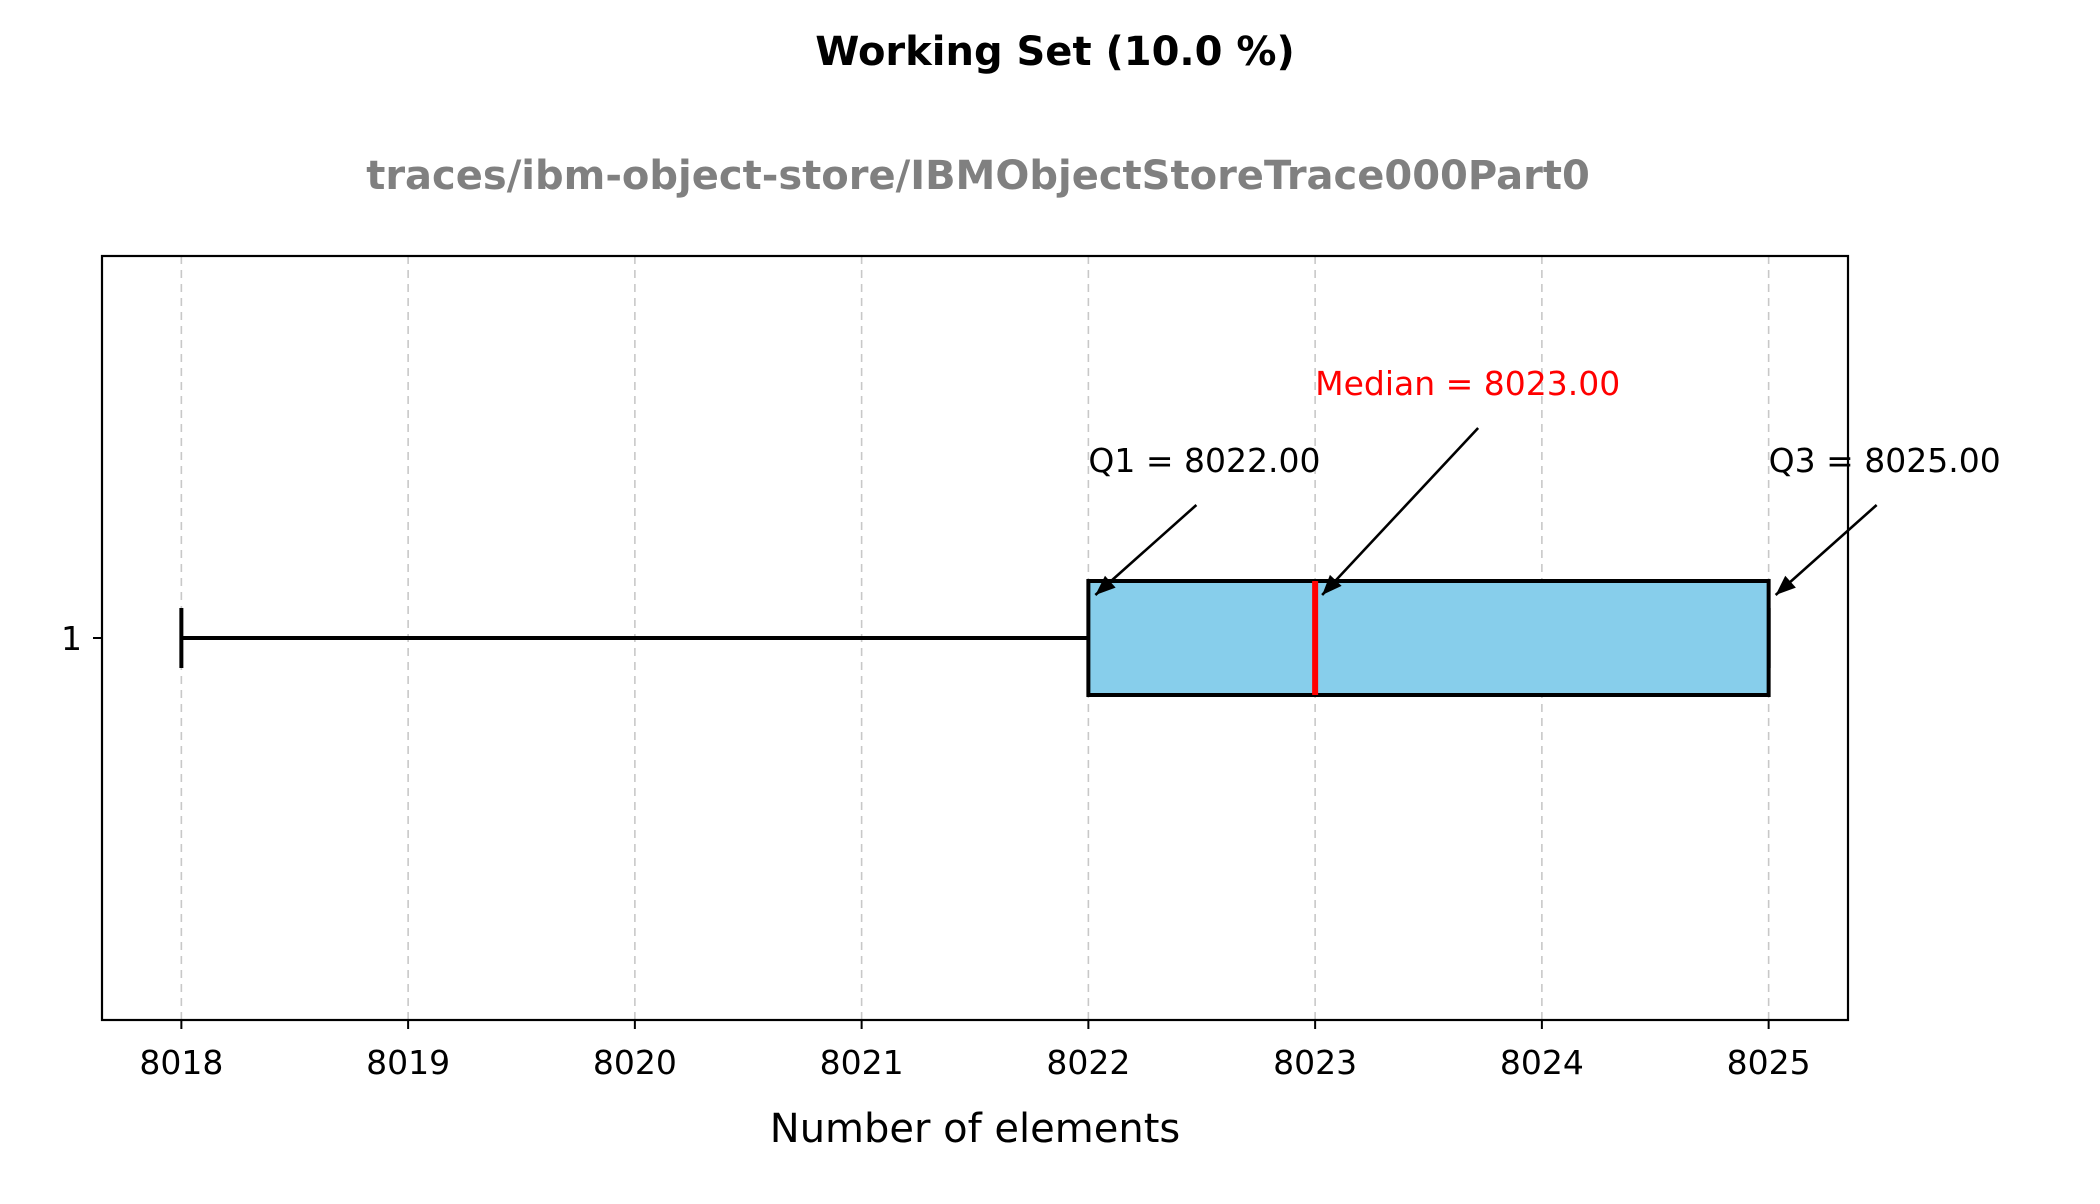  I want to click on iqr-box, so click(1428, 638).